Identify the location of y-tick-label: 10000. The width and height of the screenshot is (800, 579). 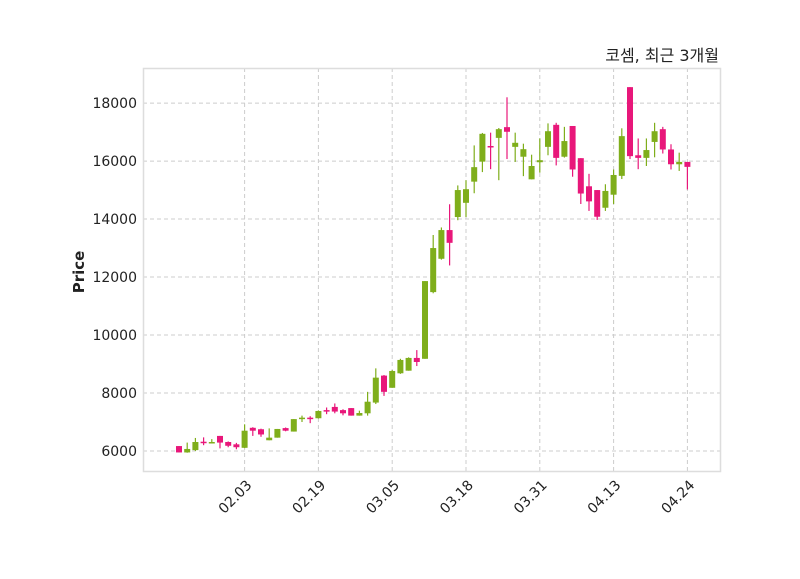
(114, 336).